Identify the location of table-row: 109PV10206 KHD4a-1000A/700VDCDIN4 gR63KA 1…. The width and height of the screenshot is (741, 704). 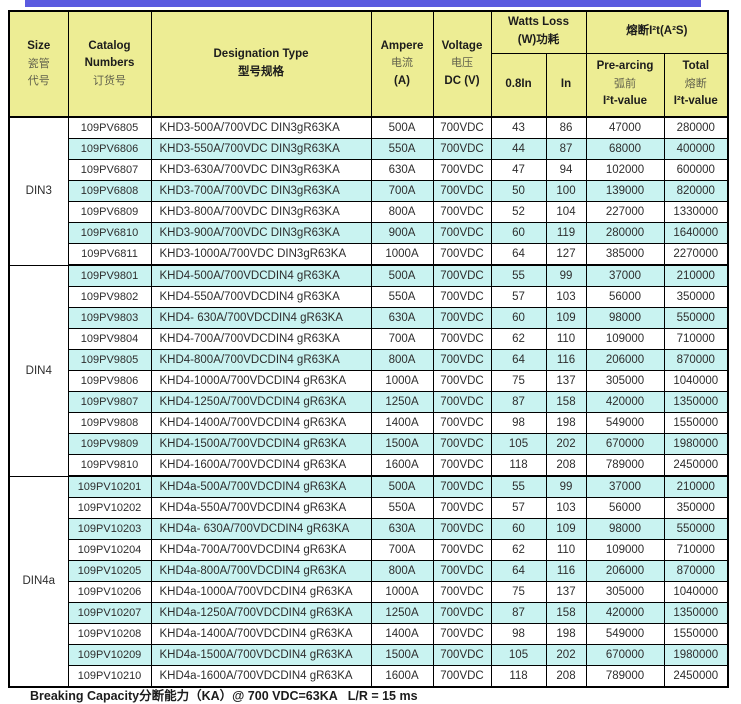
(369, 592).